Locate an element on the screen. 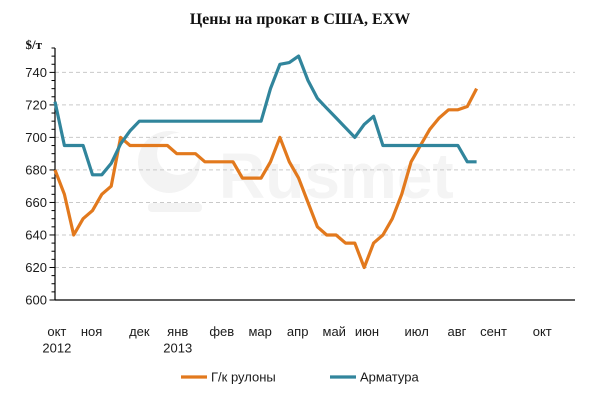  y-tick-label: 680 is located at coordinates (36, 169).